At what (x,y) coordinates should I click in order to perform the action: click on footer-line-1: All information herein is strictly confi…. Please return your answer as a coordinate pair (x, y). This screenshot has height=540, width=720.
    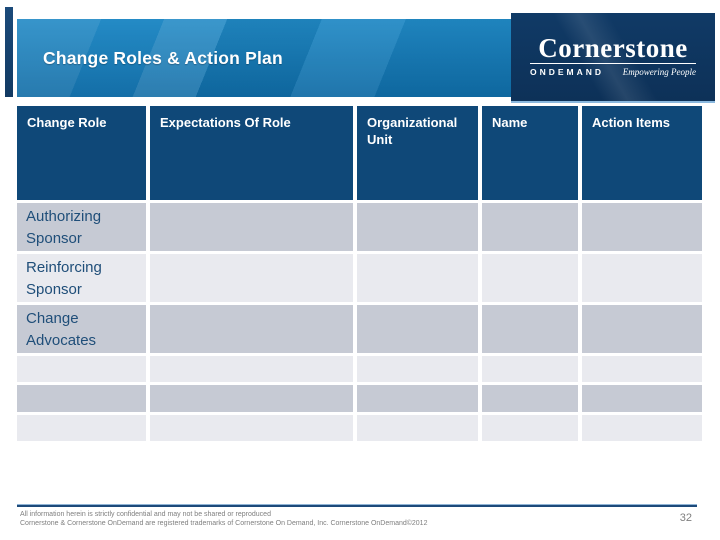
    Looking at the image, I should click on (145, 514).